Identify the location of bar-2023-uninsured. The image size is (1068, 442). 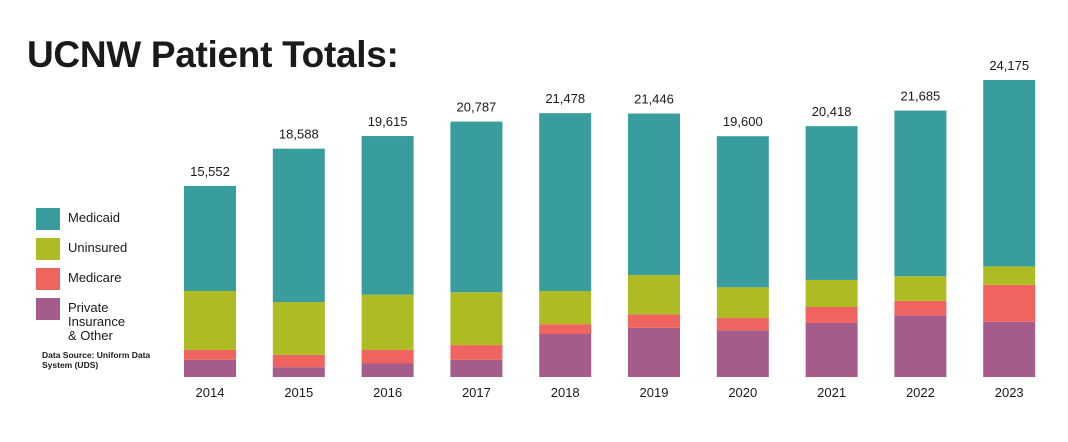
(1009, 275).